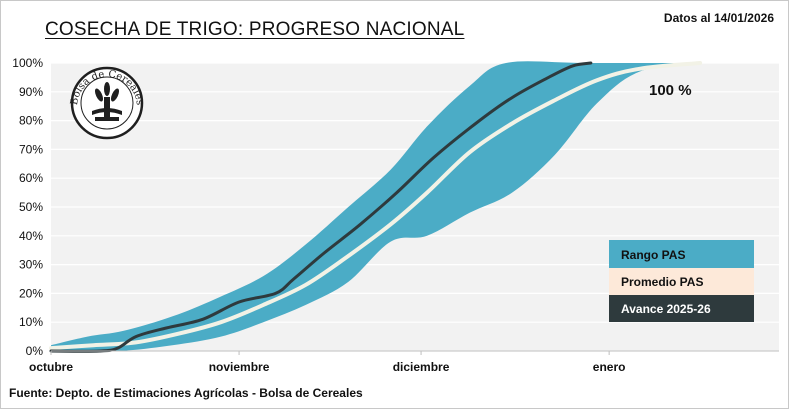  Describe the element at coordinates (35, 351) in the screenshot. I see `y-tick-label: 0%` at that location.